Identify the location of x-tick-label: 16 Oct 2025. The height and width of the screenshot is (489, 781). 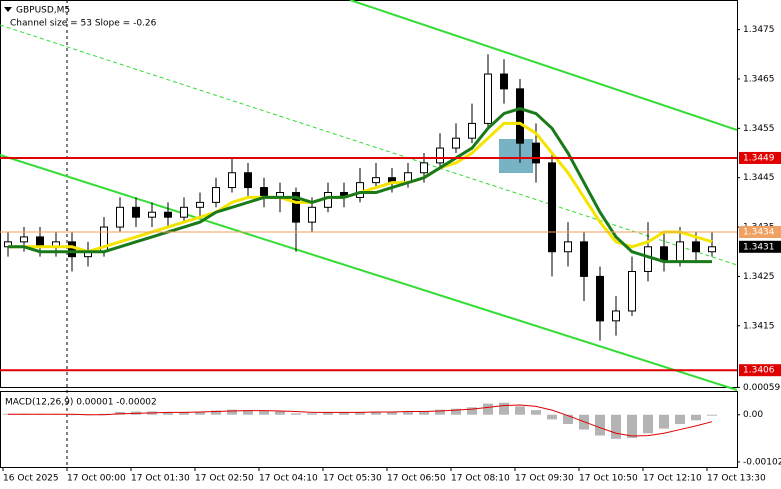
(31, 479).